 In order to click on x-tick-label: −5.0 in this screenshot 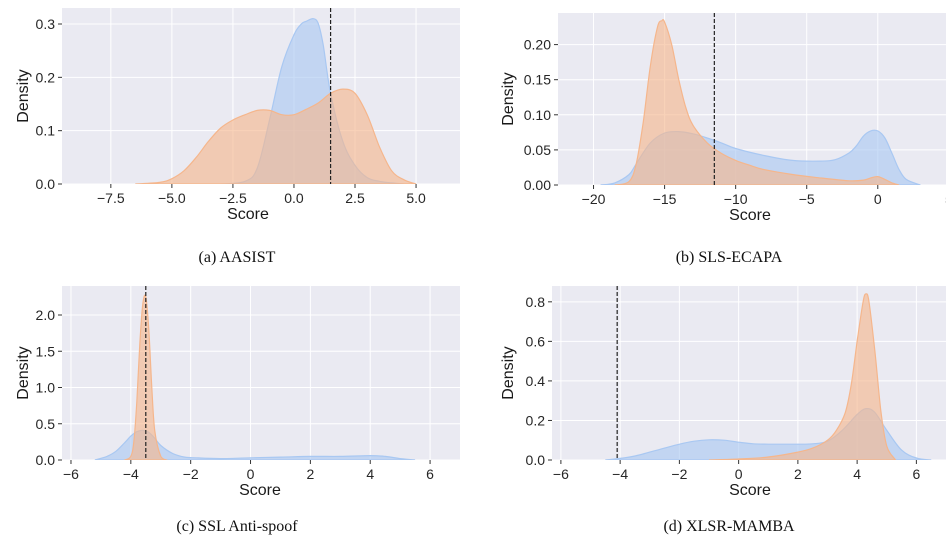, I will do `click(172, 198)`.